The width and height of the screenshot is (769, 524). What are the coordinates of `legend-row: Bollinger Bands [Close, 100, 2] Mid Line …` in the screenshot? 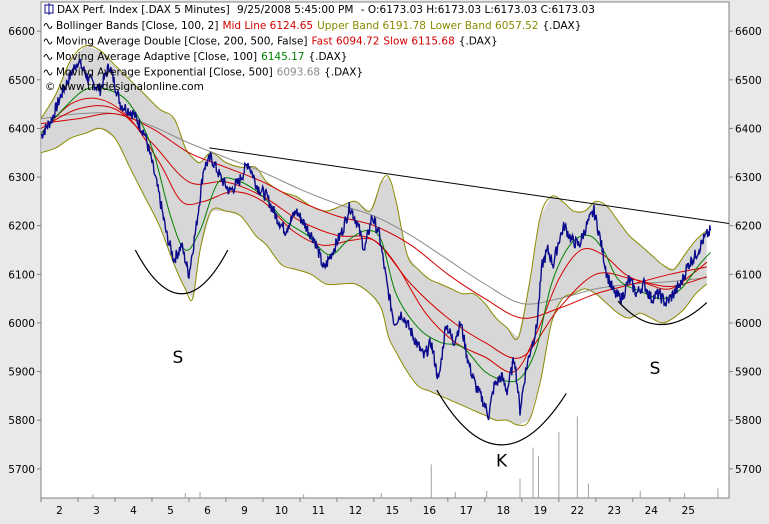 It's located at (312, 26).